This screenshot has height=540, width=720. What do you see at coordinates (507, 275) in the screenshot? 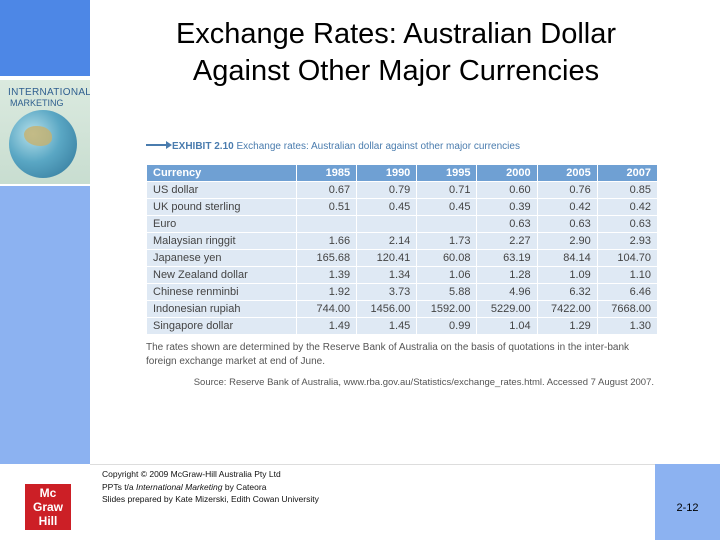
I see `rate-cell: 1.28` at bounding box center [507, 275].